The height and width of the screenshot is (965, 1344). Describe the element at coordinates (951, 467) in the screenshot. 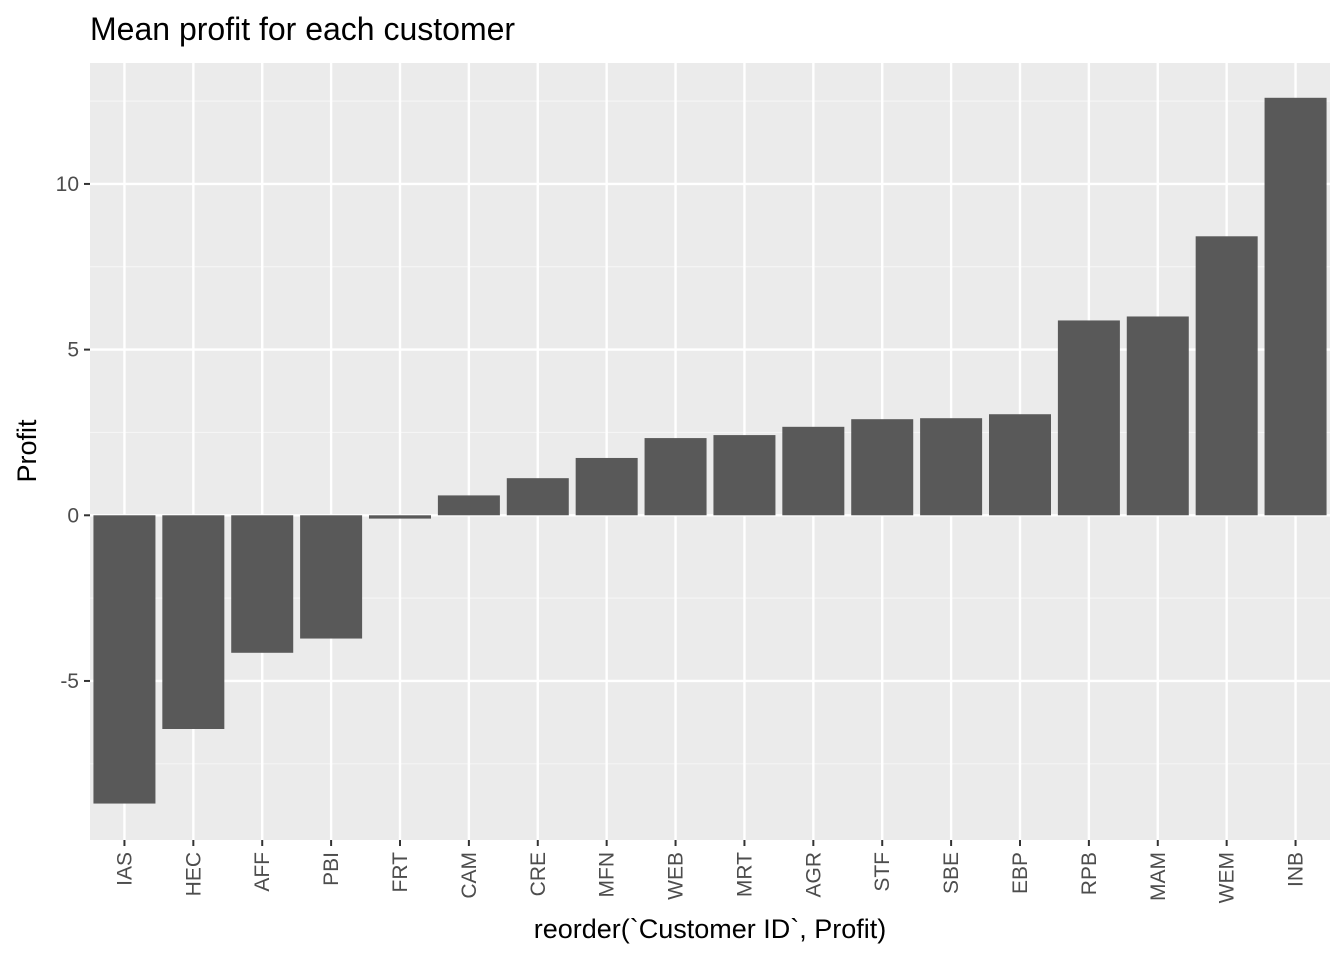

I see `bar-sbe` at that location.